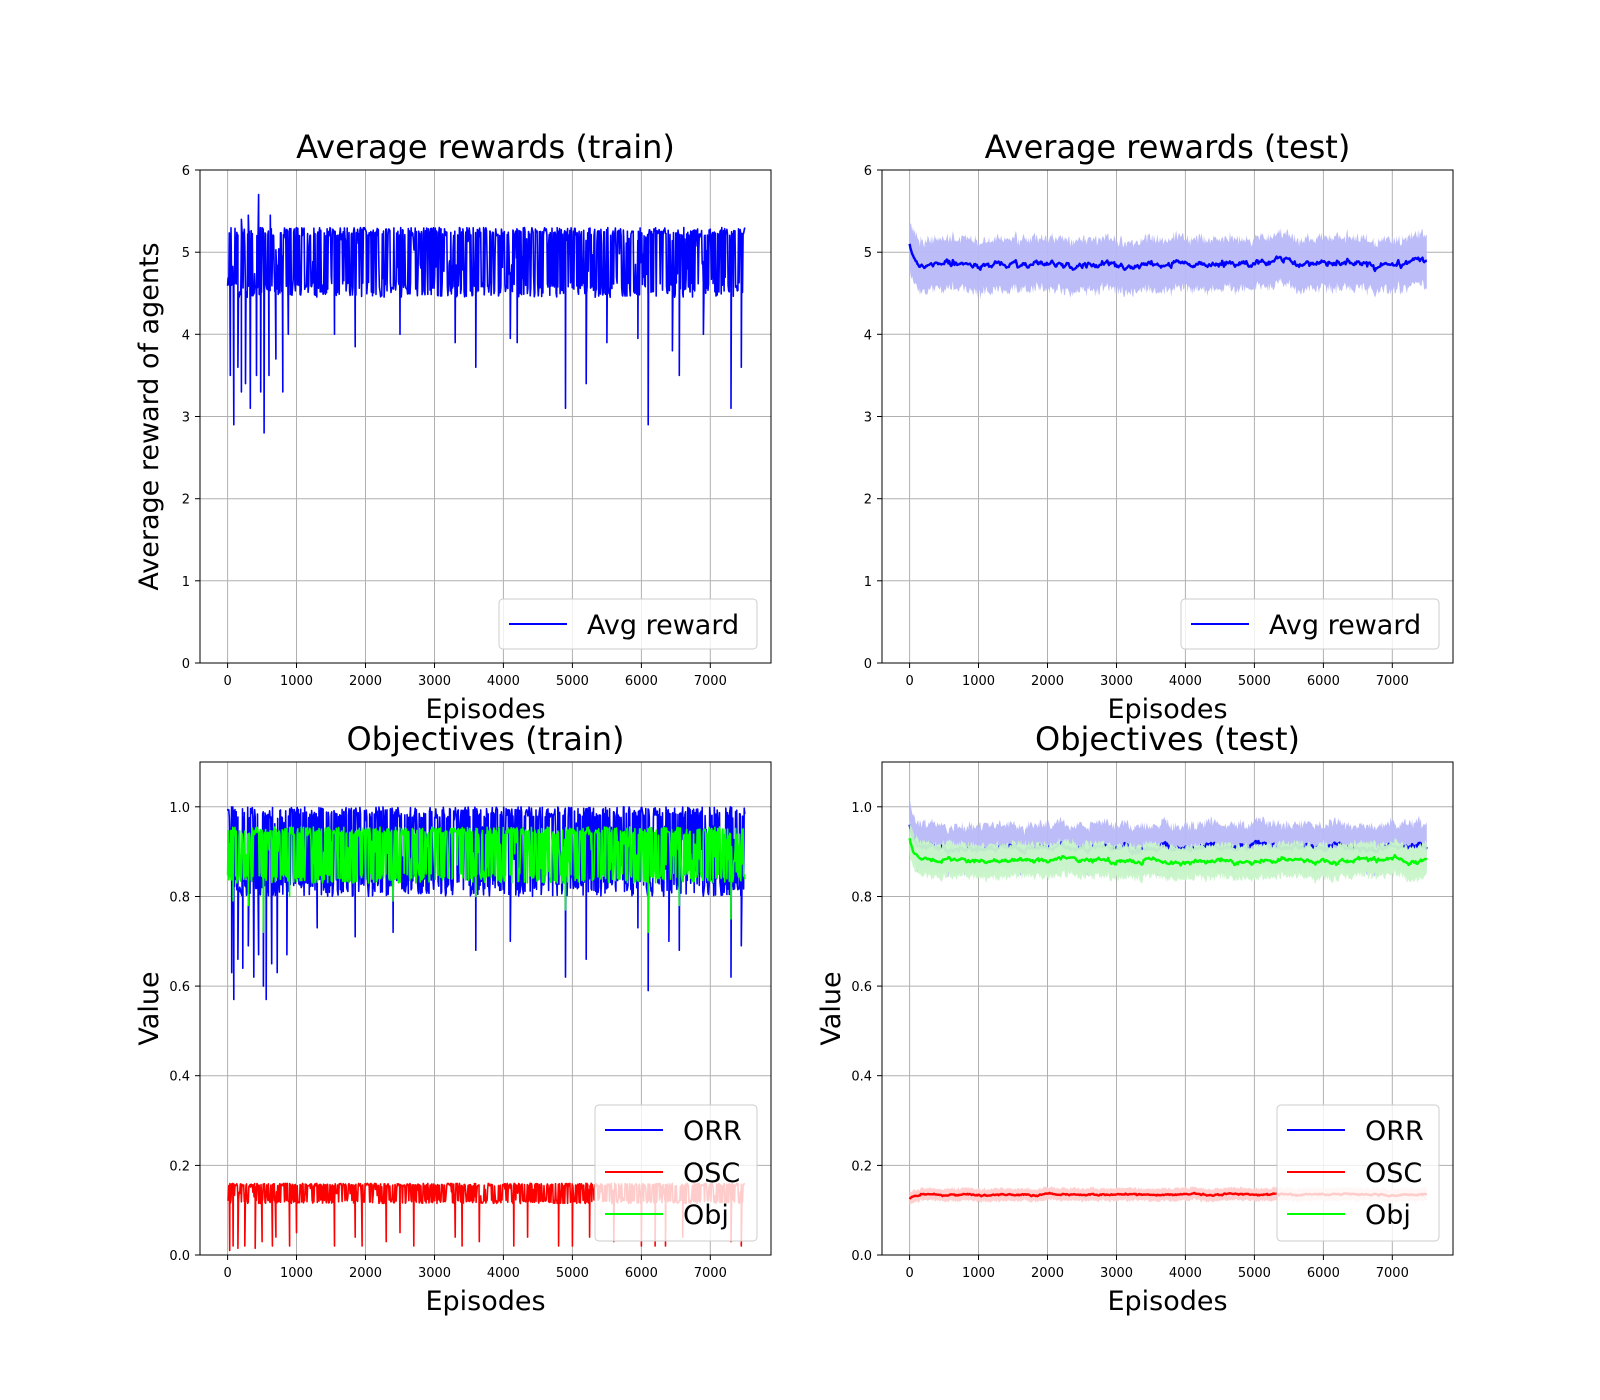  What do you see at coordinates (485, 739) in the screenshot?
I see `chart-title: Objectives (train)` at bounding box center [485, 739].